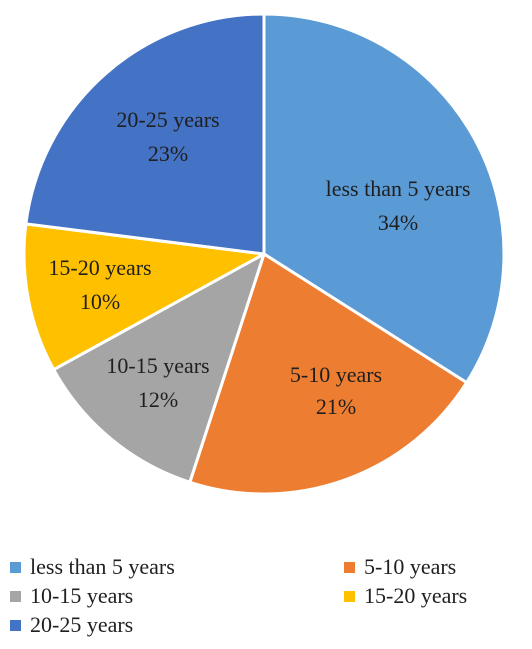 This screenshot has width=532, height=649. What do you see at coordinates (416, 595) in the screenshot?
I see `legend-label: 15-20 years` at bounding box center [416, 595].